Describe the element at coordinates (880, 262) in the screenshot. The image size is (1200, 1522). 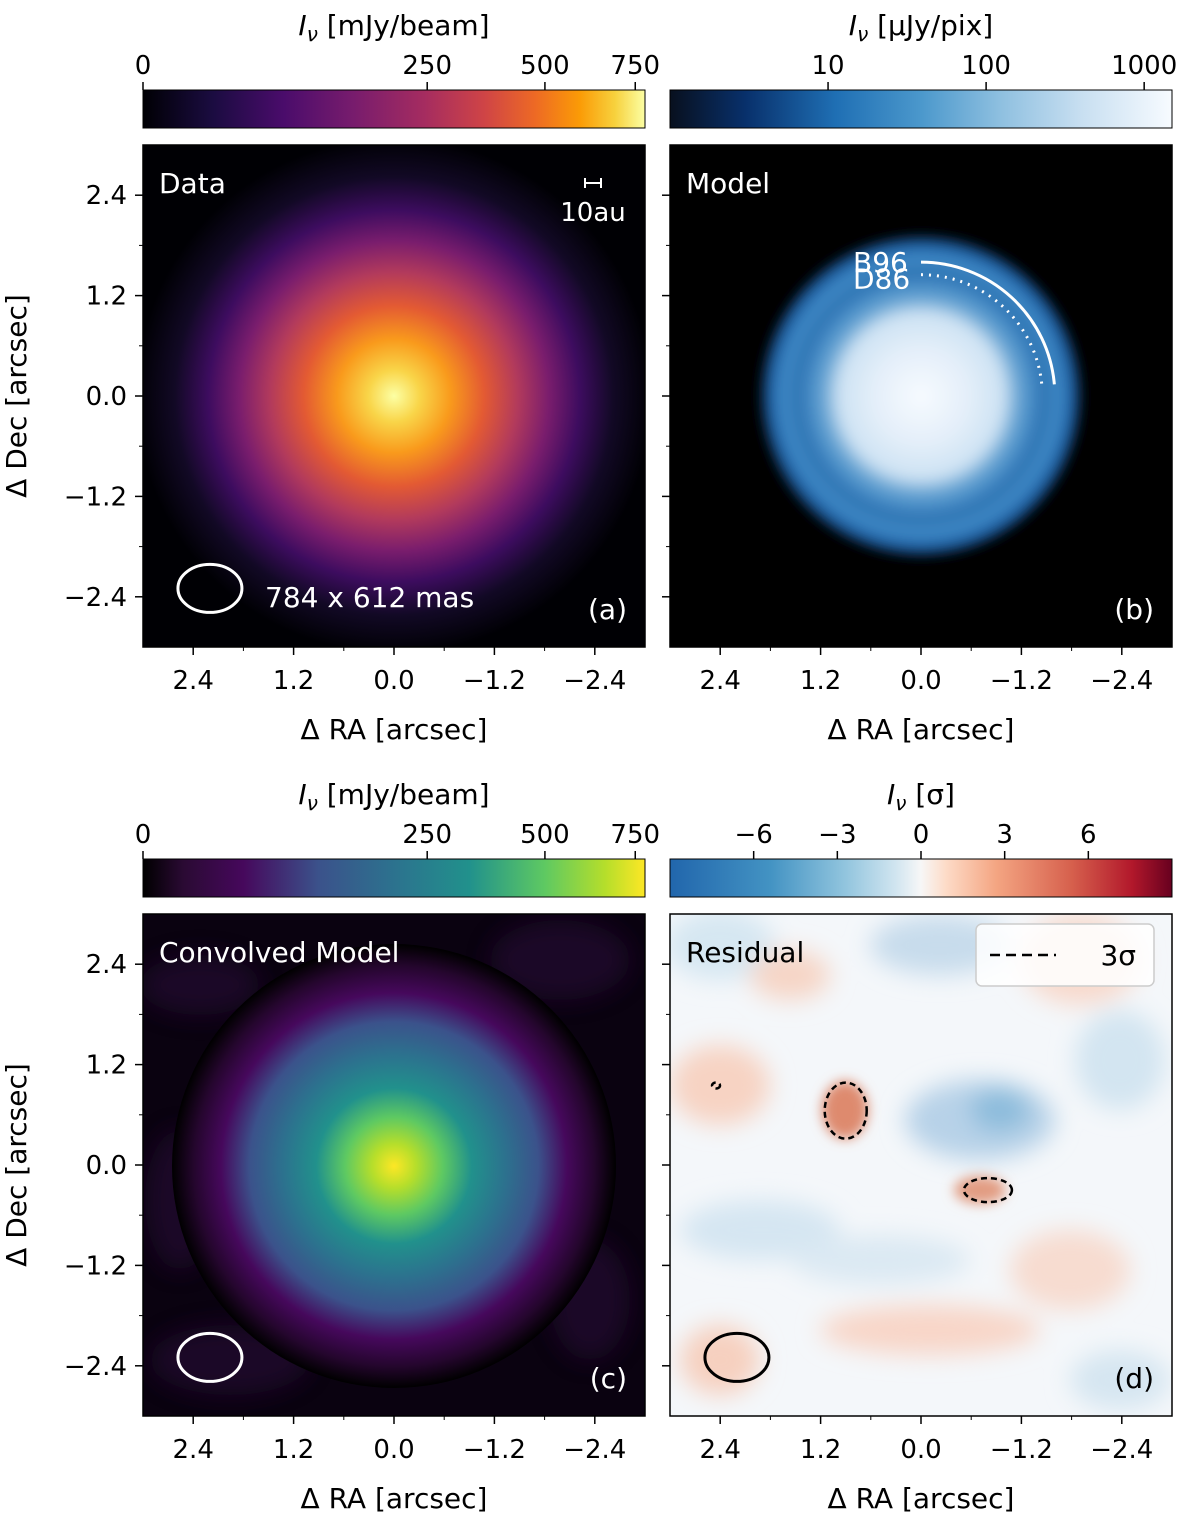
I see `ring-label-B96: B96` at that location.